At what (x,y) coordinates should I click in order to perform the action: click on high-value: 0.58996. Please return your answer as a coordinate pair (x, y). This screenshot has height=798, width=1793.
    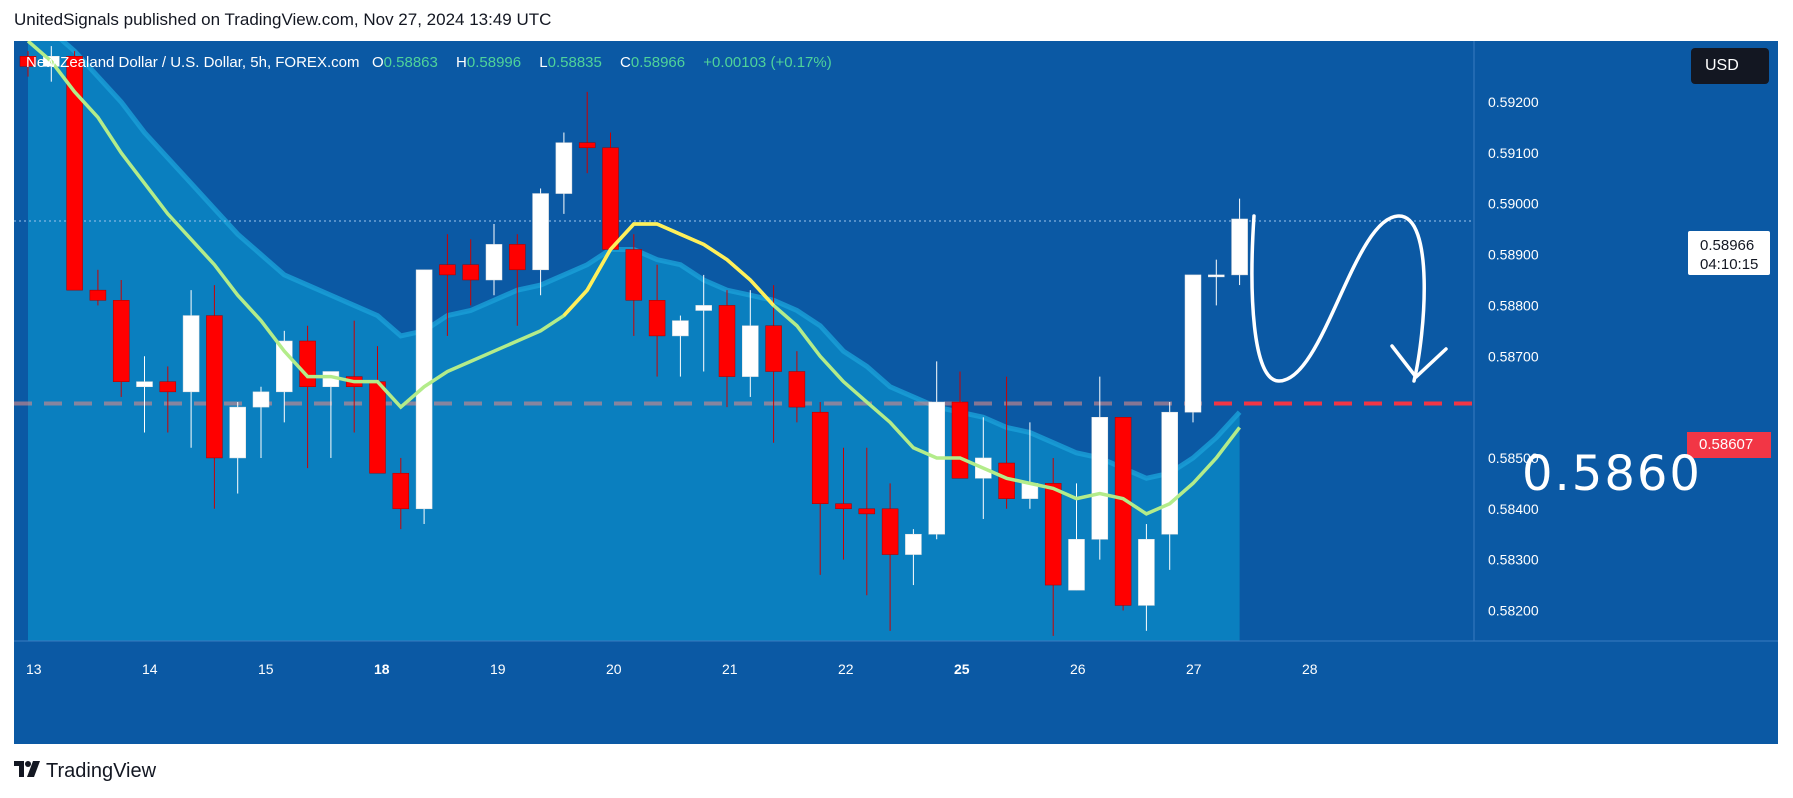
    Looking at the image, I should click on (494, 62).